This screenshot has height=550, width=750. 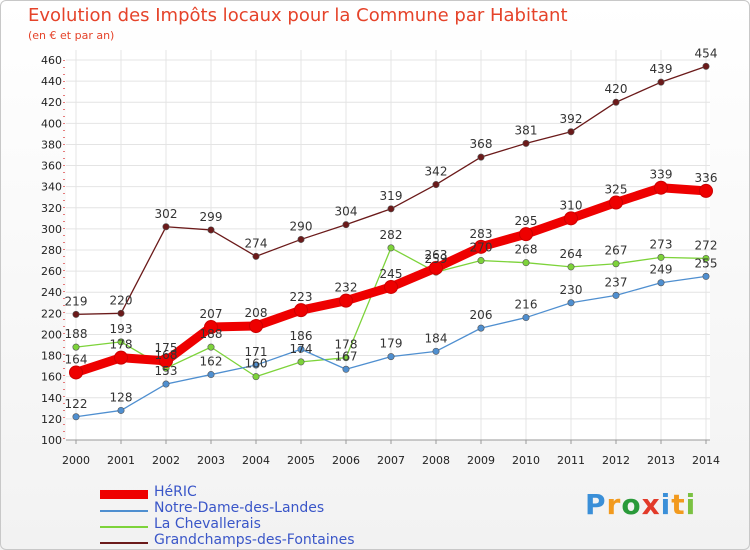 I want to click on data-label: 263, so click(x=436, y=255).